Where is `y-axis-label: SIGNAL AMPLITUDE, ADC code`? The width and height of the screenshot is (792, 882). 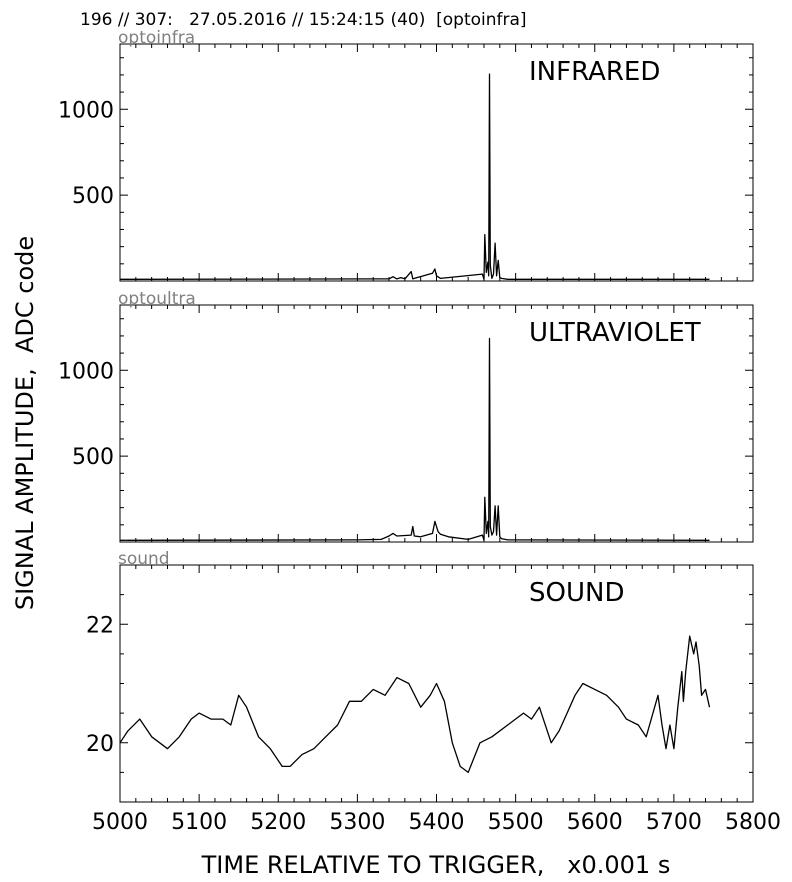
y-axis-label: SIGNAL AMPLITUDE, ADC code is located at coordinates (25, 423).